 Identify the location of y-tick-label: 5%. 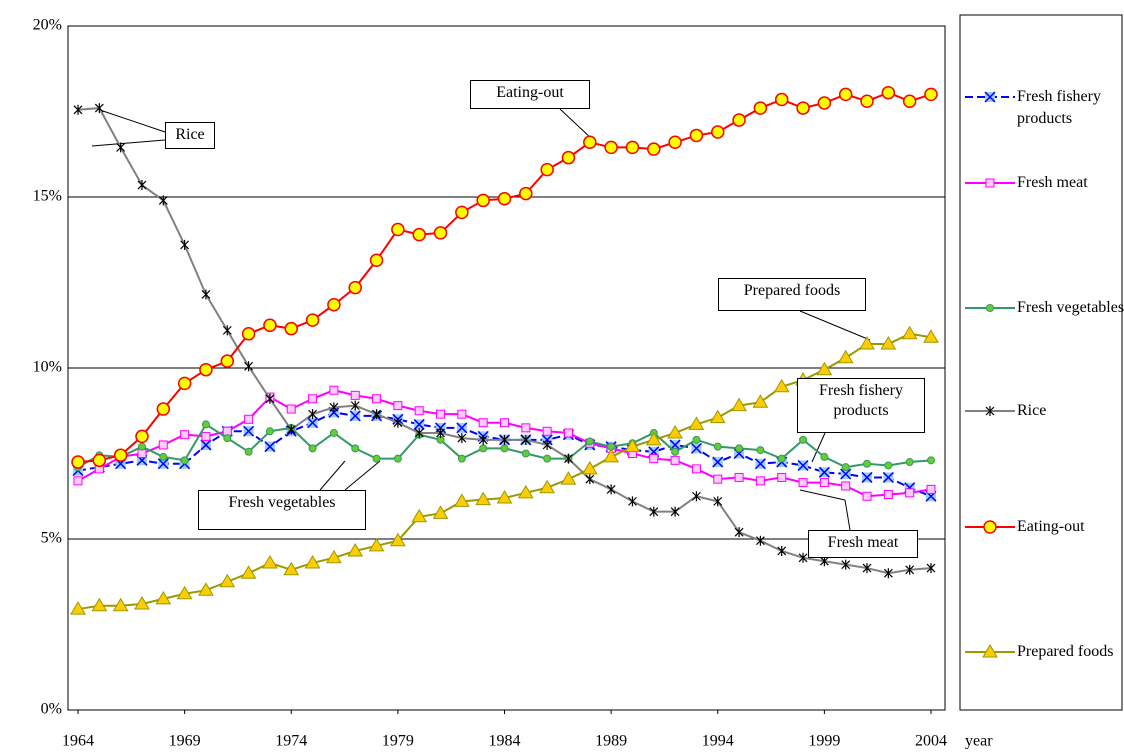
(51, 538).